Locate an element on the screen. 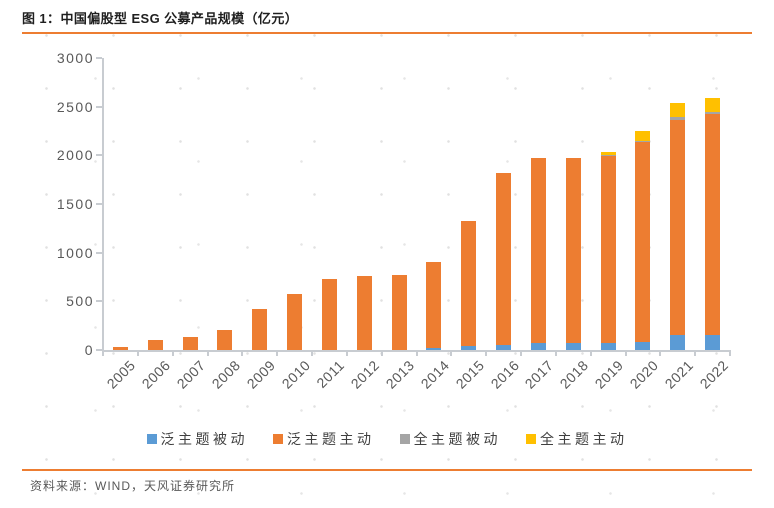 The height and width of the screenshot is (508, 774). legend-label: 泛主题被动 is located at coordinates (204, 439).